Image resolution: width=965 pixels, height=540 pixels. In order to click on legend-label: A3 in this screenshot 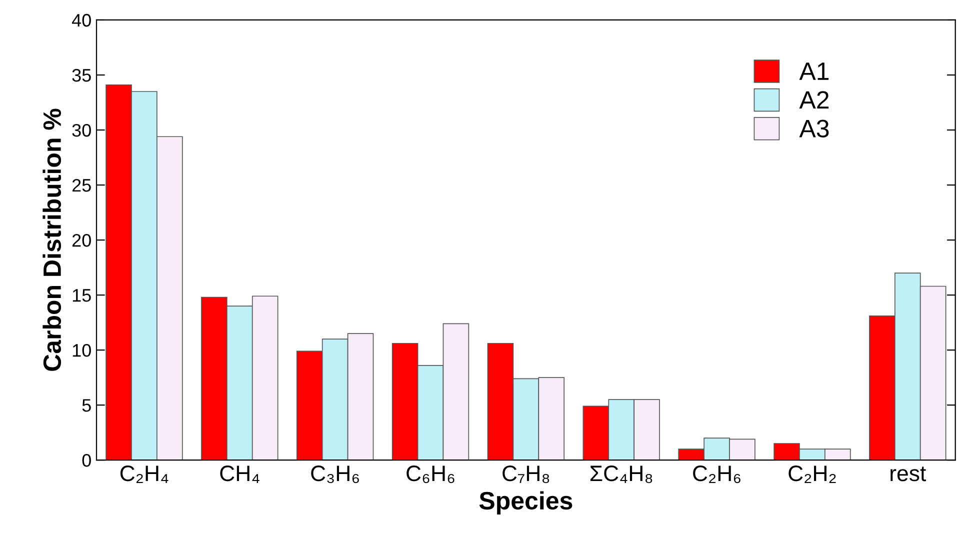, I will do `click(814, 129)`.